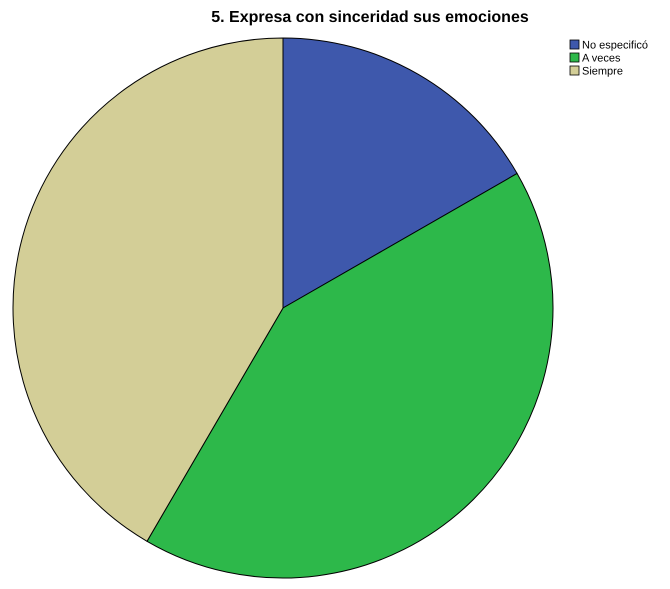  What do you see at coordinates (602, 58) in the screenshot?
I see `legend-label: A veces` at bounding box center [602, 58].